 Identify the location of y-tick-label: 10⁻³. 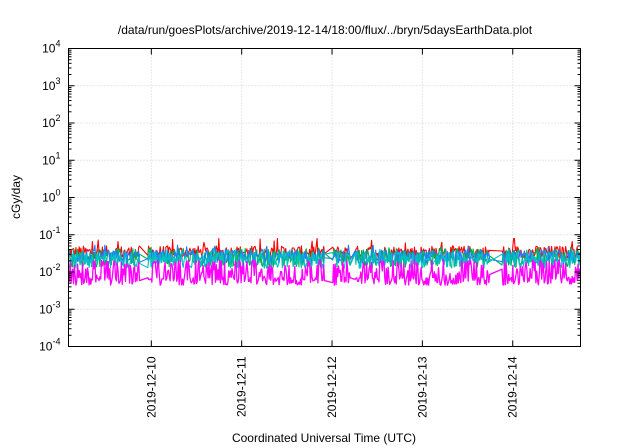
(49, 307).